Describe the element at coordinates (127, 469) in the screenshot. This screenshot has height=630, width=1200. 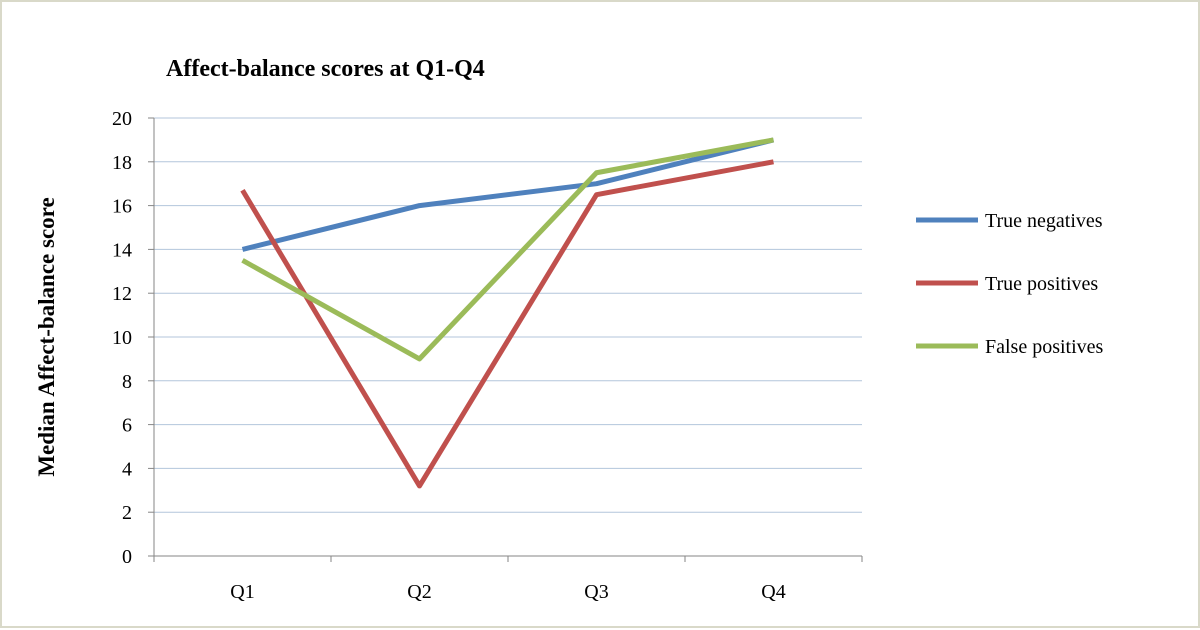
I see `y-tick-label: 4` at that location.